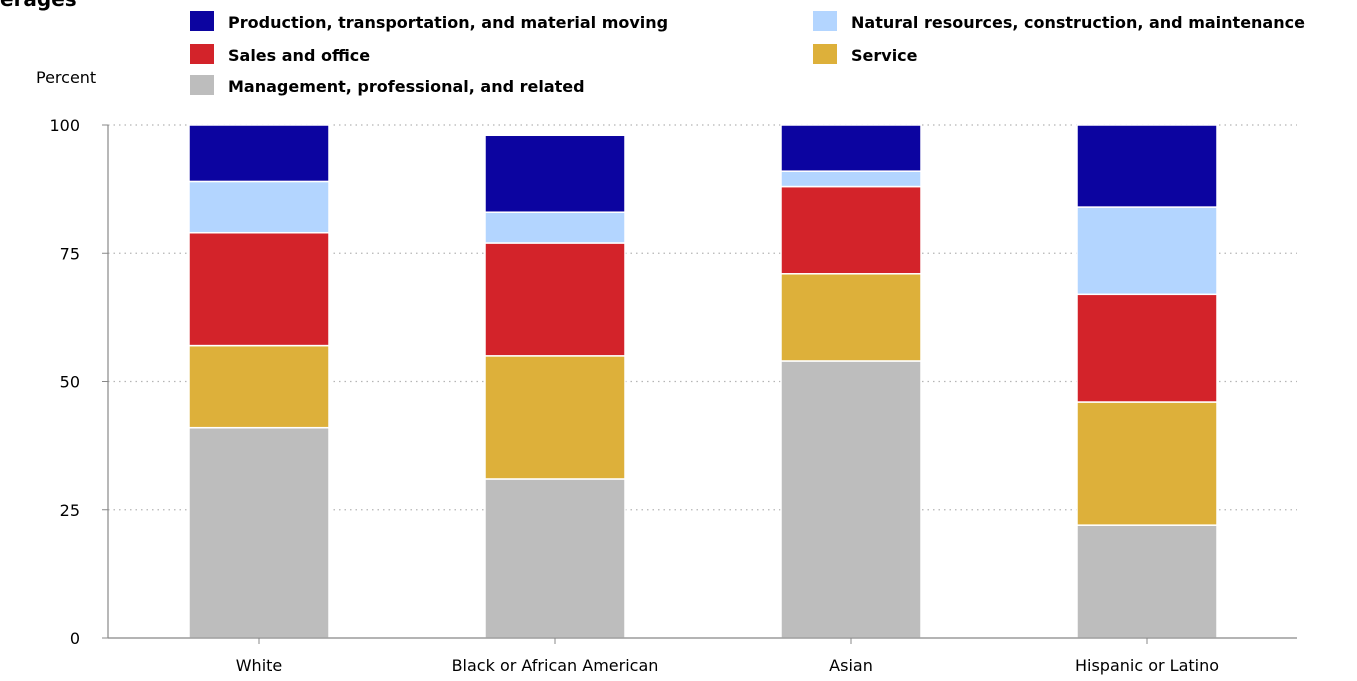  Describe the element at coordinates (555, 665) in the screenshot. I see `x-tick-label: Black or African American` at that location.